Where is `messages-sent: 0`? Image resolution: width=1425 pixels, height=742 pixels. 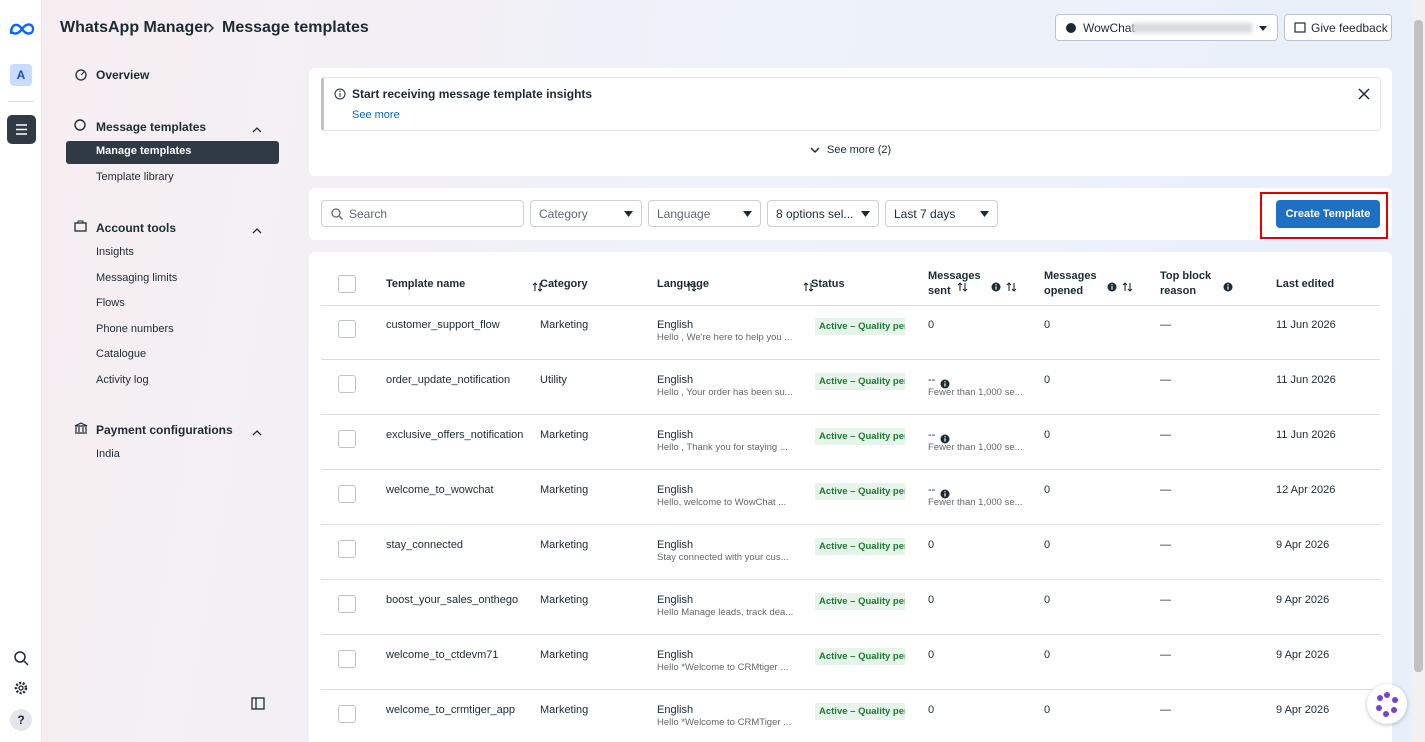 messages-sent: 0 is located at coordinates (931, 655).